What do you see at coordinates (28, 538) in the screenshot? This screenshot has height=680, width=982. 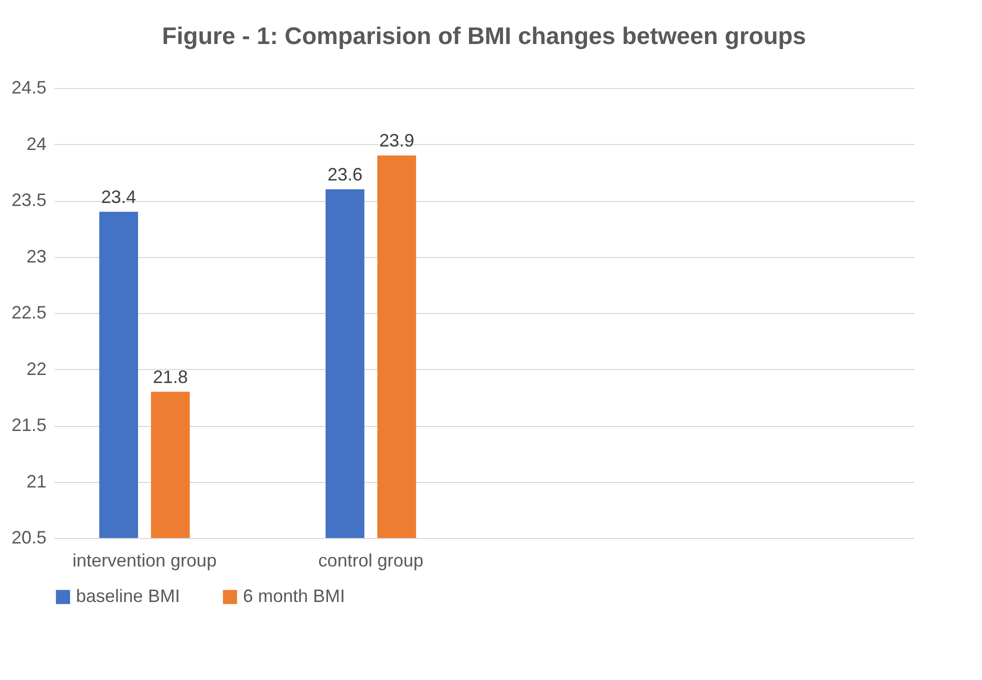 I see `y-tick-label: 20.5` at bounding box center [28, 538].